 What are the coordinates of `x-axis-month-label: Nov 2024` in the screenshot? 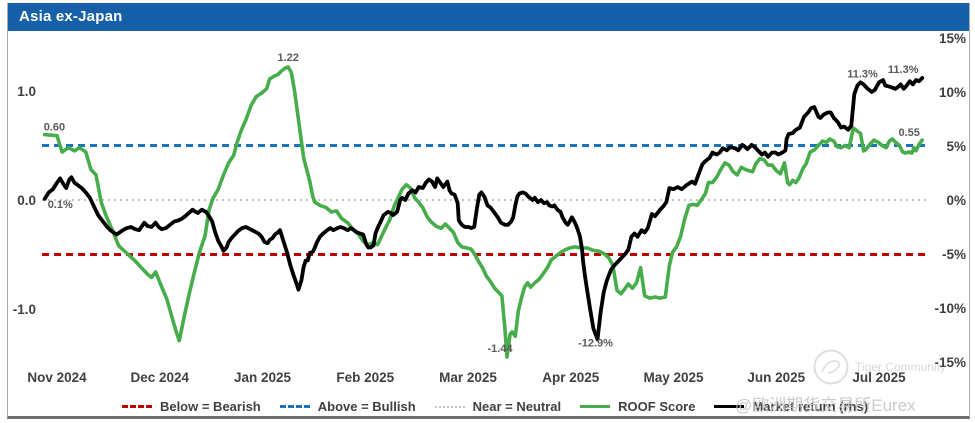 It's located at (57, 377).